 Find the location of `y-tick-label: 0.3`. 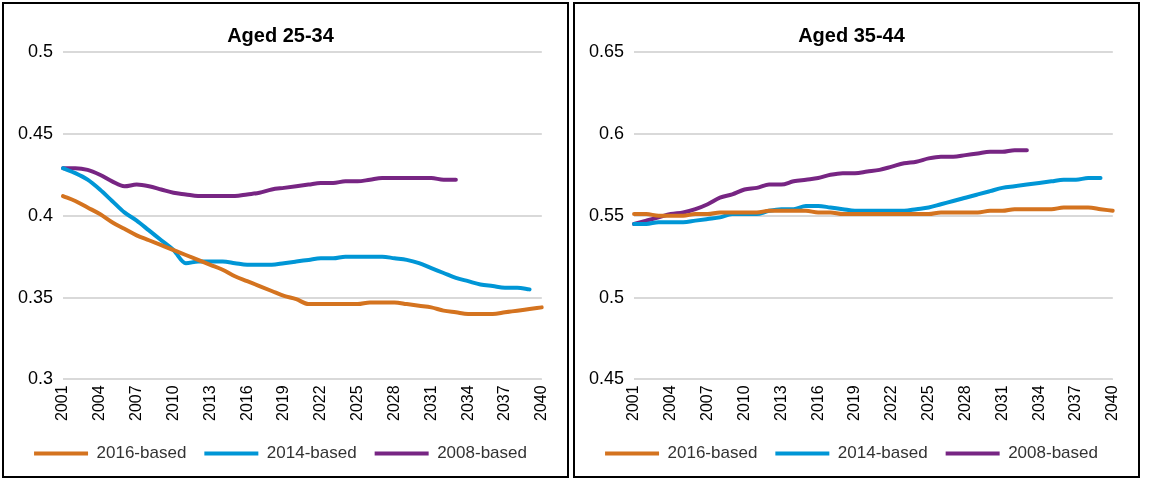

y-tick-label: 0.3 is located at coordinates (41, 378).